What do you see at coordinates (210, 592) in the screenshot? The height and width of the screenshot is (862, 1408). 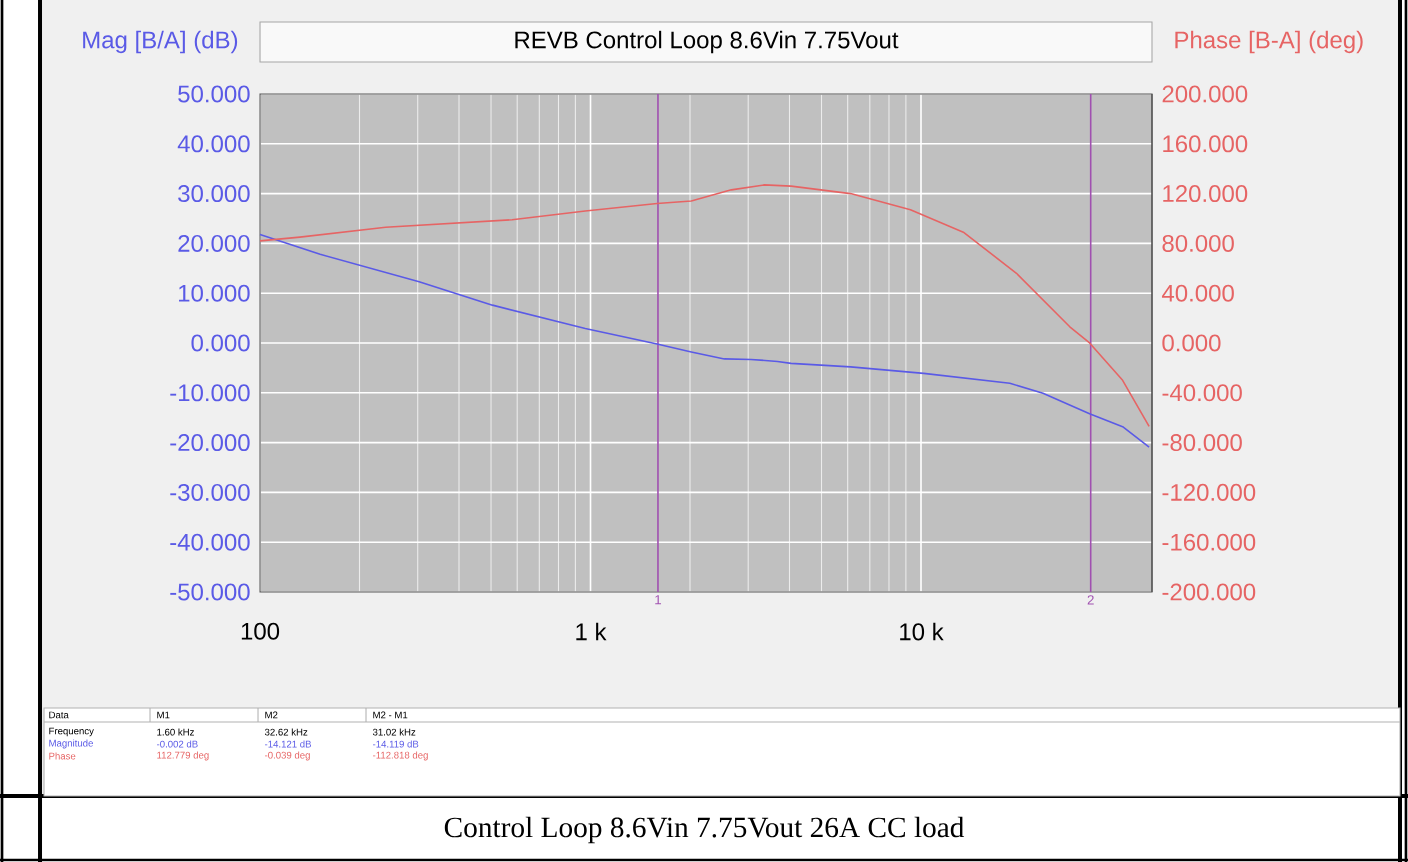 I see `y-tick-label: -50.000` at bounding box center [210, 592].